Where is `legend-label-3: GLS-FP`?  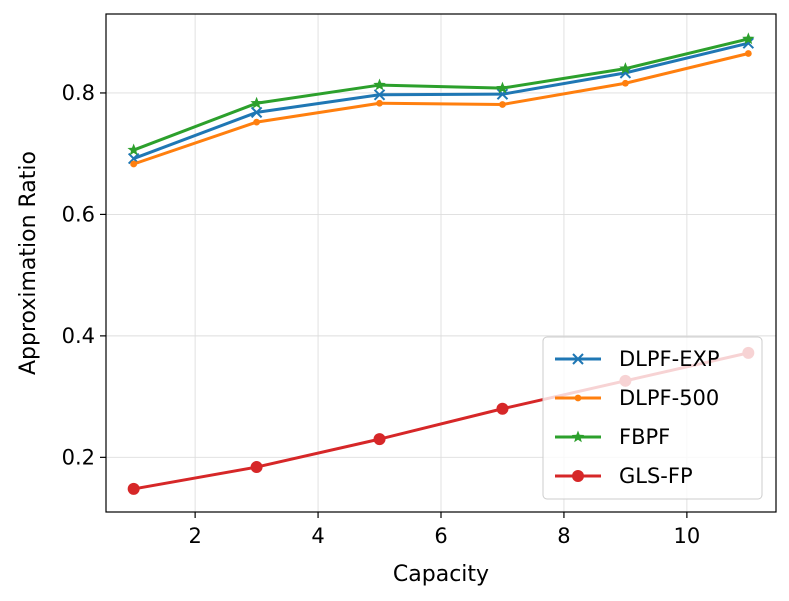
legend-label-3: GLS-FP is located at coordinates (656, 476).